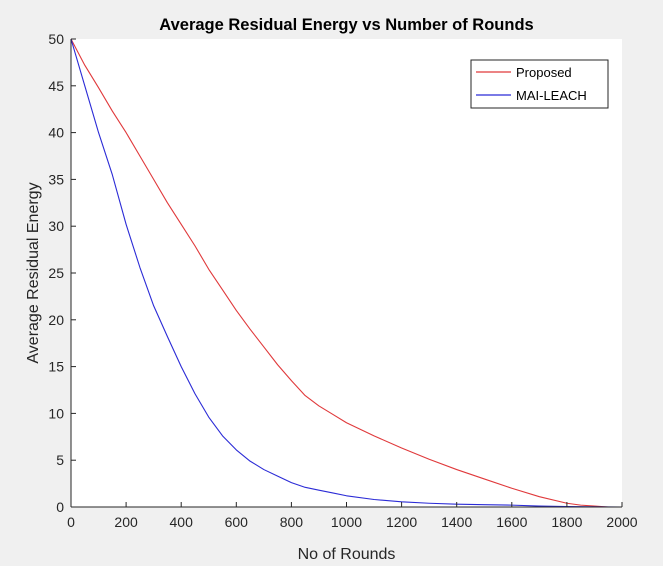  I want to click on x-tick-label: 1400, so click(456, 522).